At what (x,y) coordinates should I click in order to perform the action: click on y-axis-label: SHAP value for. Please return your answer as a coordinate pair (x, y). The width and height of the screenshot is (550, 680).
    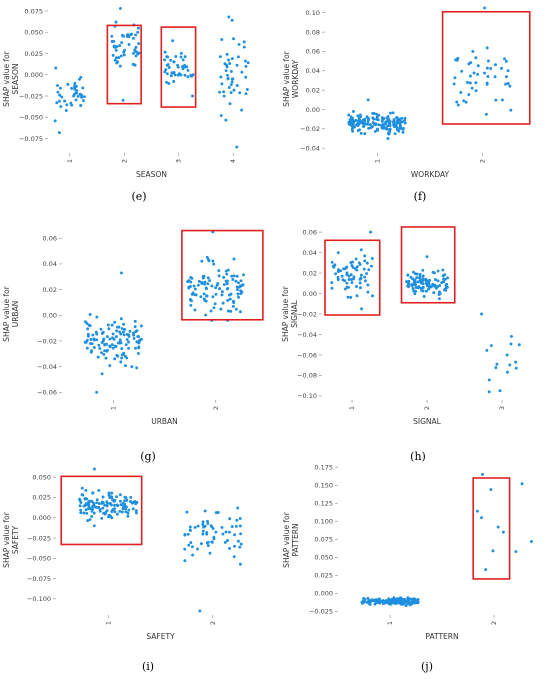
    Looking at the image, I should click on (286, 78).